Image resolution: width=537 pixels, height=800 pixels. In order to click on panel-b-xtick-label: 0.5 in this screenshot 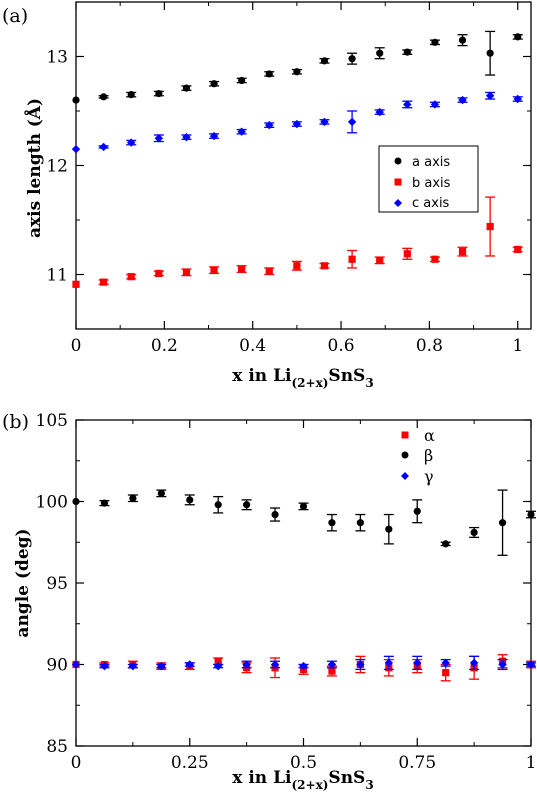, I will do `click(303, 763)`.